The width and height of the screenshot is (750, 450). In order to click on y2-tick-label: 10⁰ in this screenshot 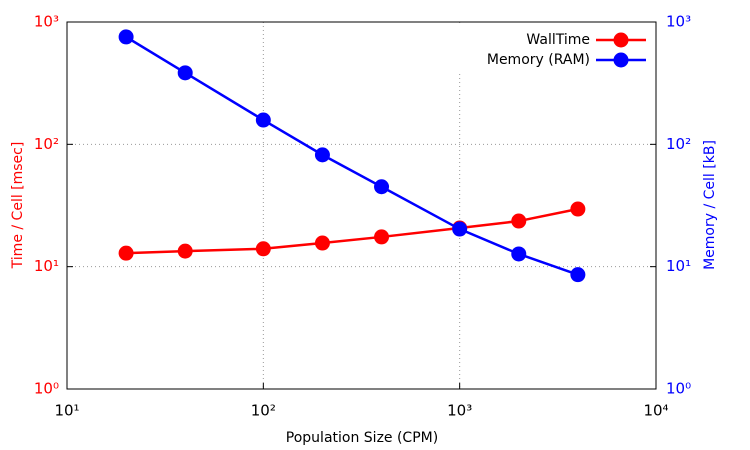, I will do `click(678, 389)`.